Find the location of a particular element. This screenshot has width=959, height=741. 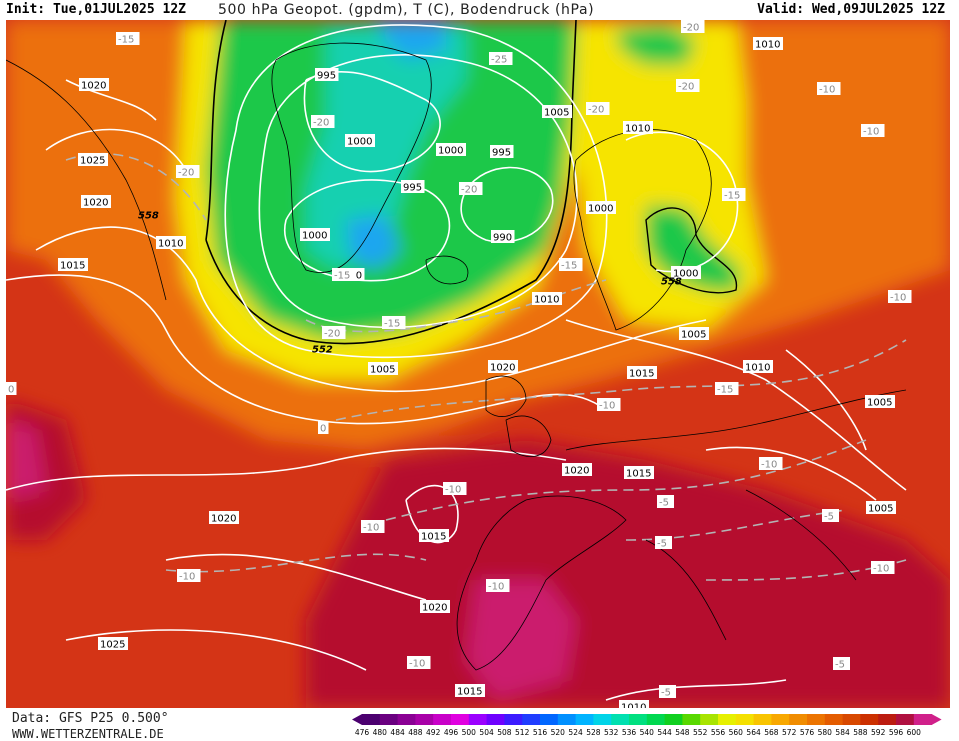

legend-arrow-low is located at coordinates (357, 719).